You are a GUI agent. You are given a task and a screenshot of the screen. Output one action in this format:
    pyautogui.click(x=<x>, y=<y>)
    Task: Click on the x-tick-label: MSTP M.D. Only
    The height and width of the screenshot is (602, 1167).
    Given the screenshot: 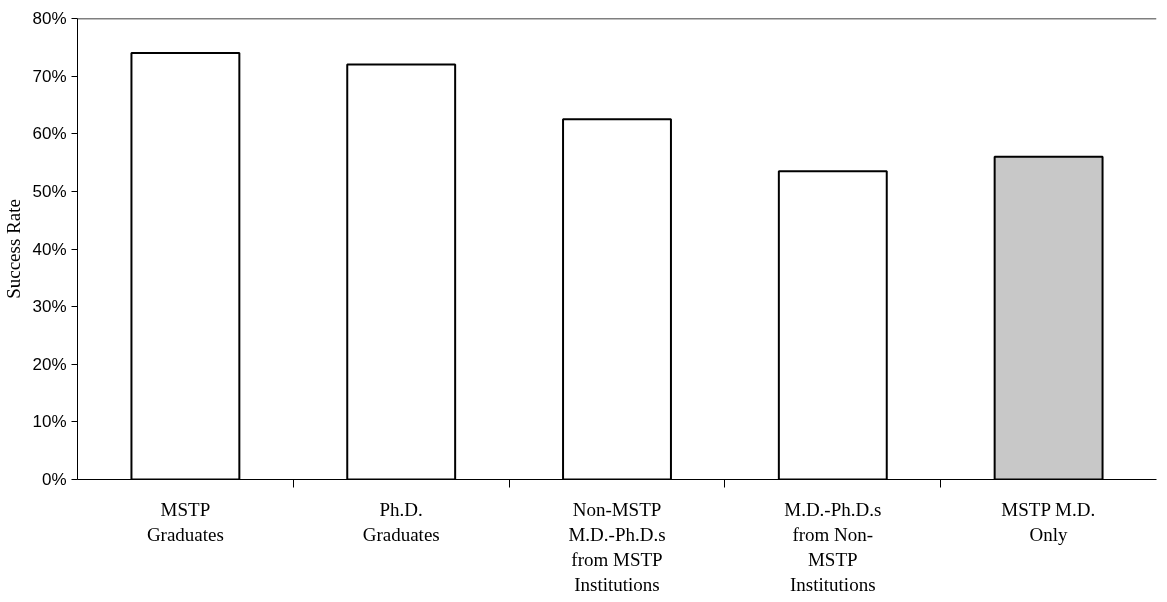 What is the action you would take?
    pyautogui.click(x=1048, y=521)
    